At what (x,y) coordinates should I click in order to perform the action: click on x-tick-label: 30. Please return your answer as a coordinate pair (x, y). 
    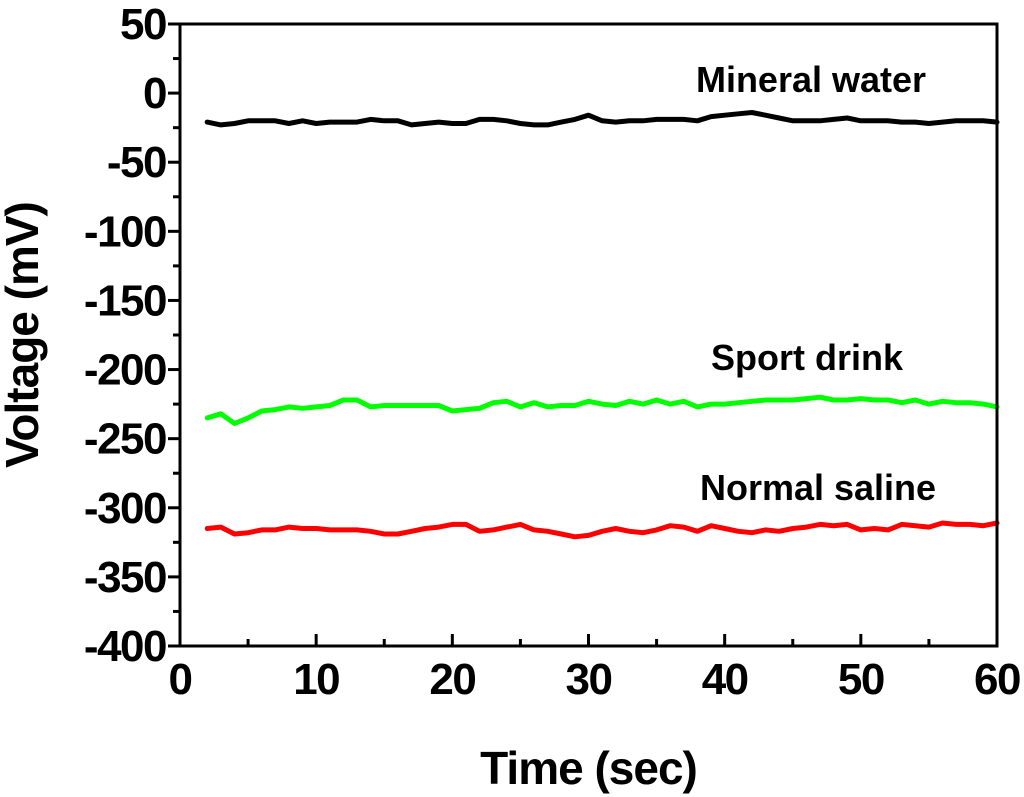
    Looking at the image, I should click on (589, 679).